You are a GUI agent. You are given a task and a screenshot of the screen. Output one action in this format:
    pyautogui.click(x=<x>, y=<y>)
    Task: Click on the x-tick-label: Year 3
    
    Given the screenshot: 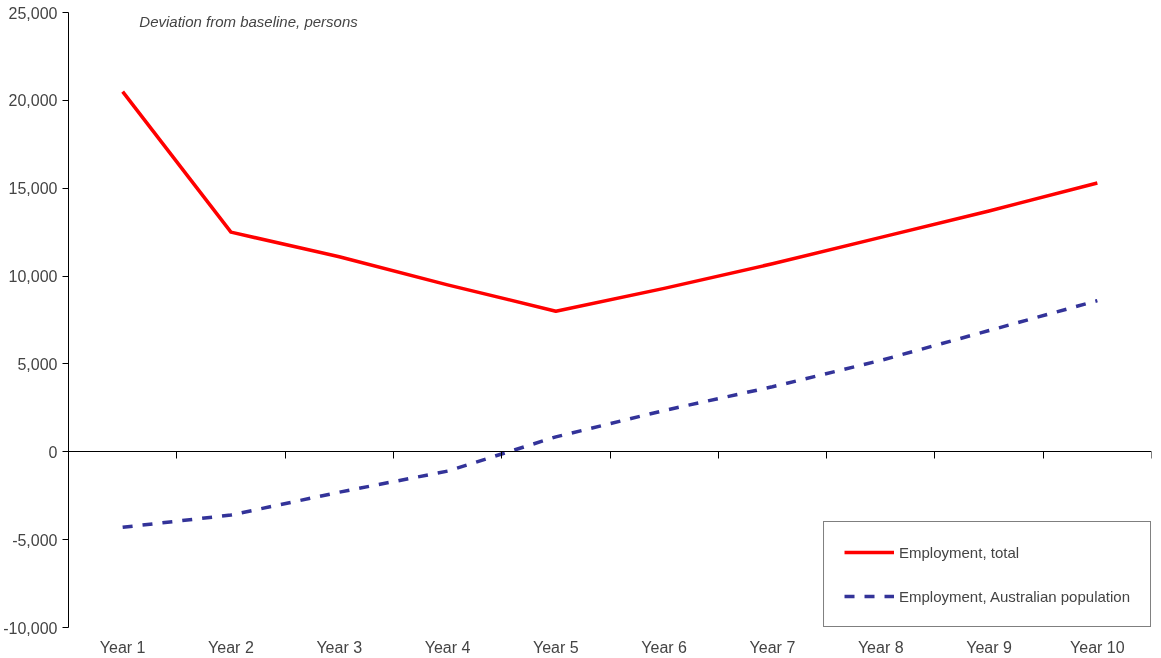 What is the action you would take?
    pyautogui.click(x=339, y=647)
    